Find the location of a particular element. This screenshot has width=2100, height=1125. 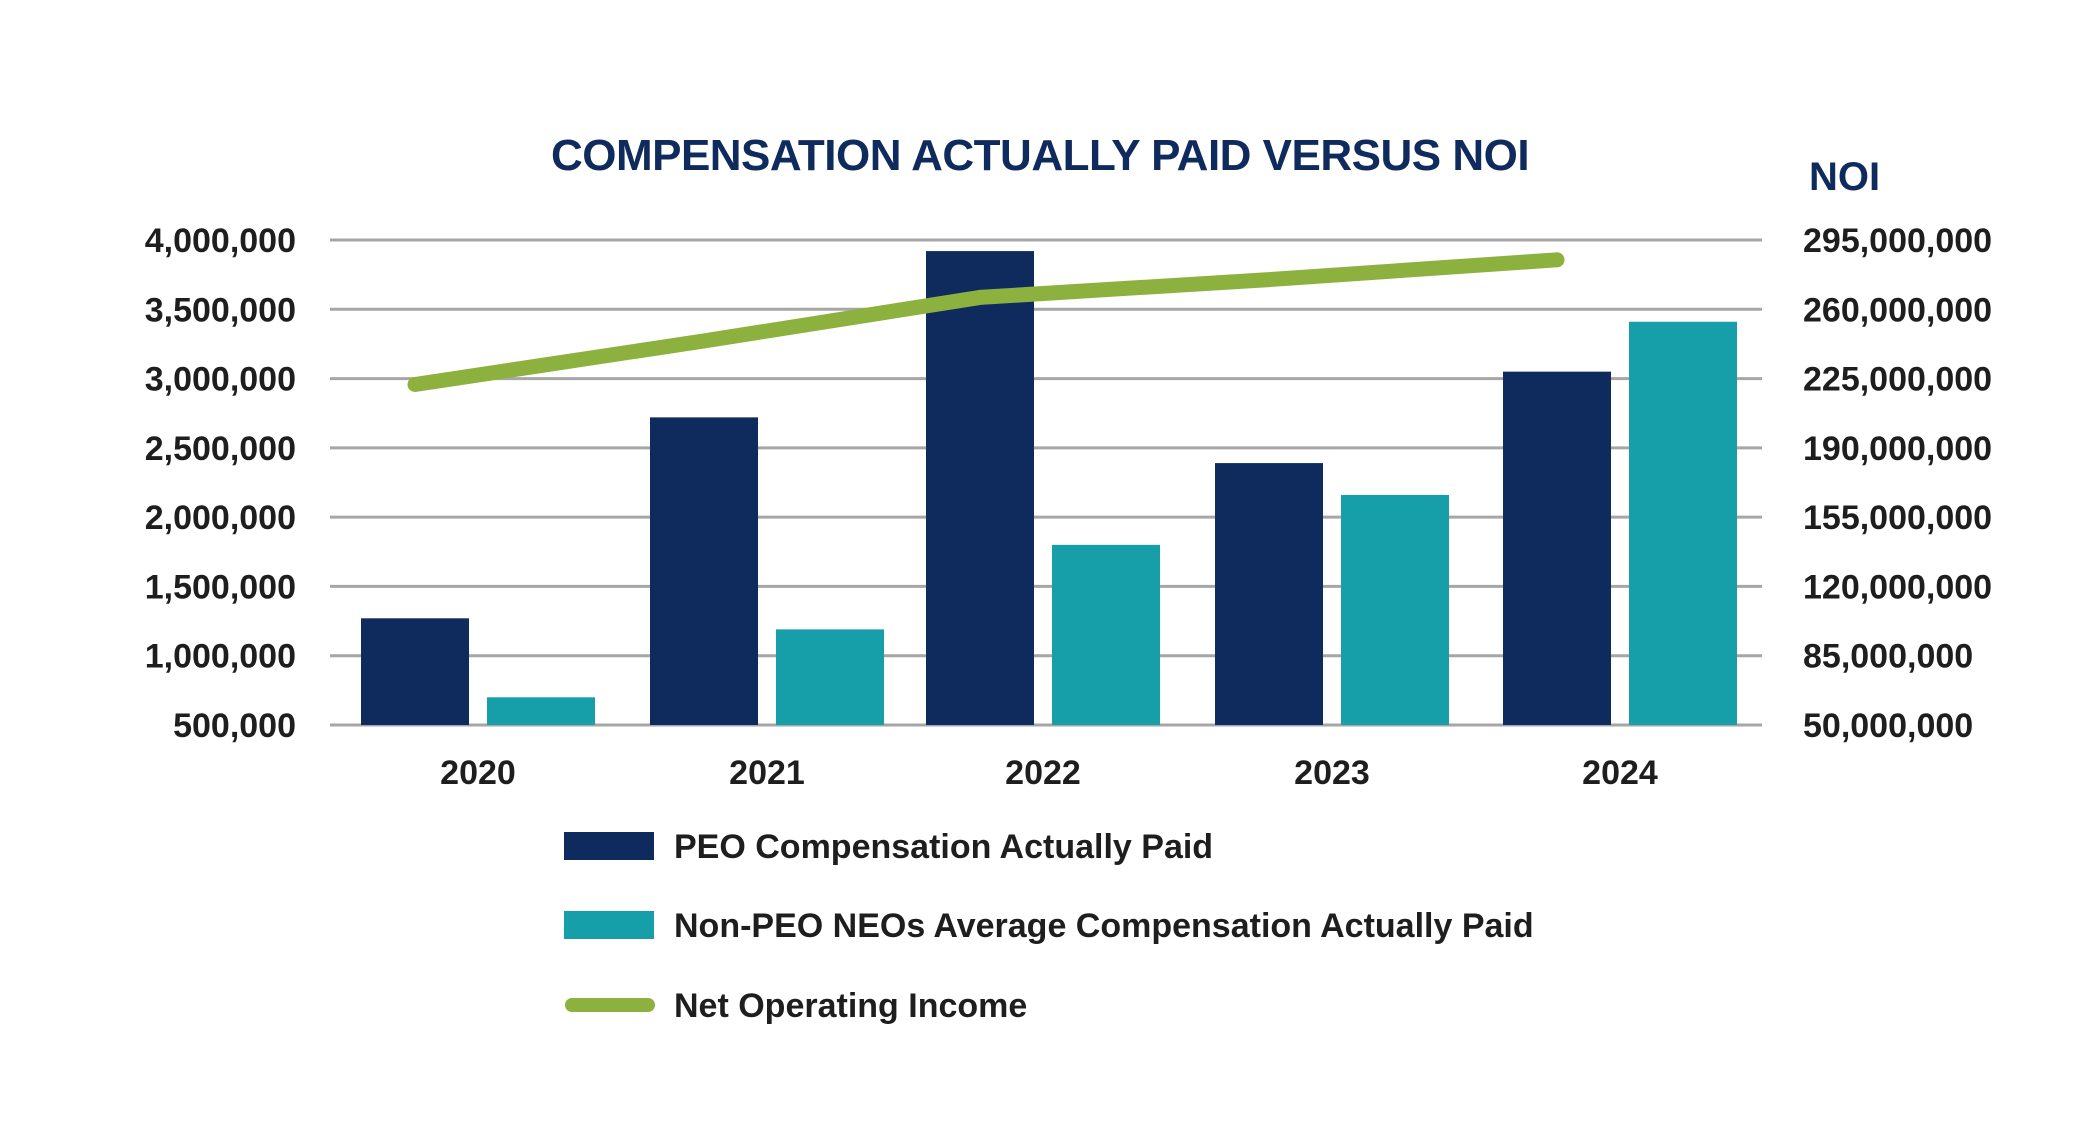

category-labels: 2020 2021 2022 2023 2024 is located at coordinates (1049, 773).